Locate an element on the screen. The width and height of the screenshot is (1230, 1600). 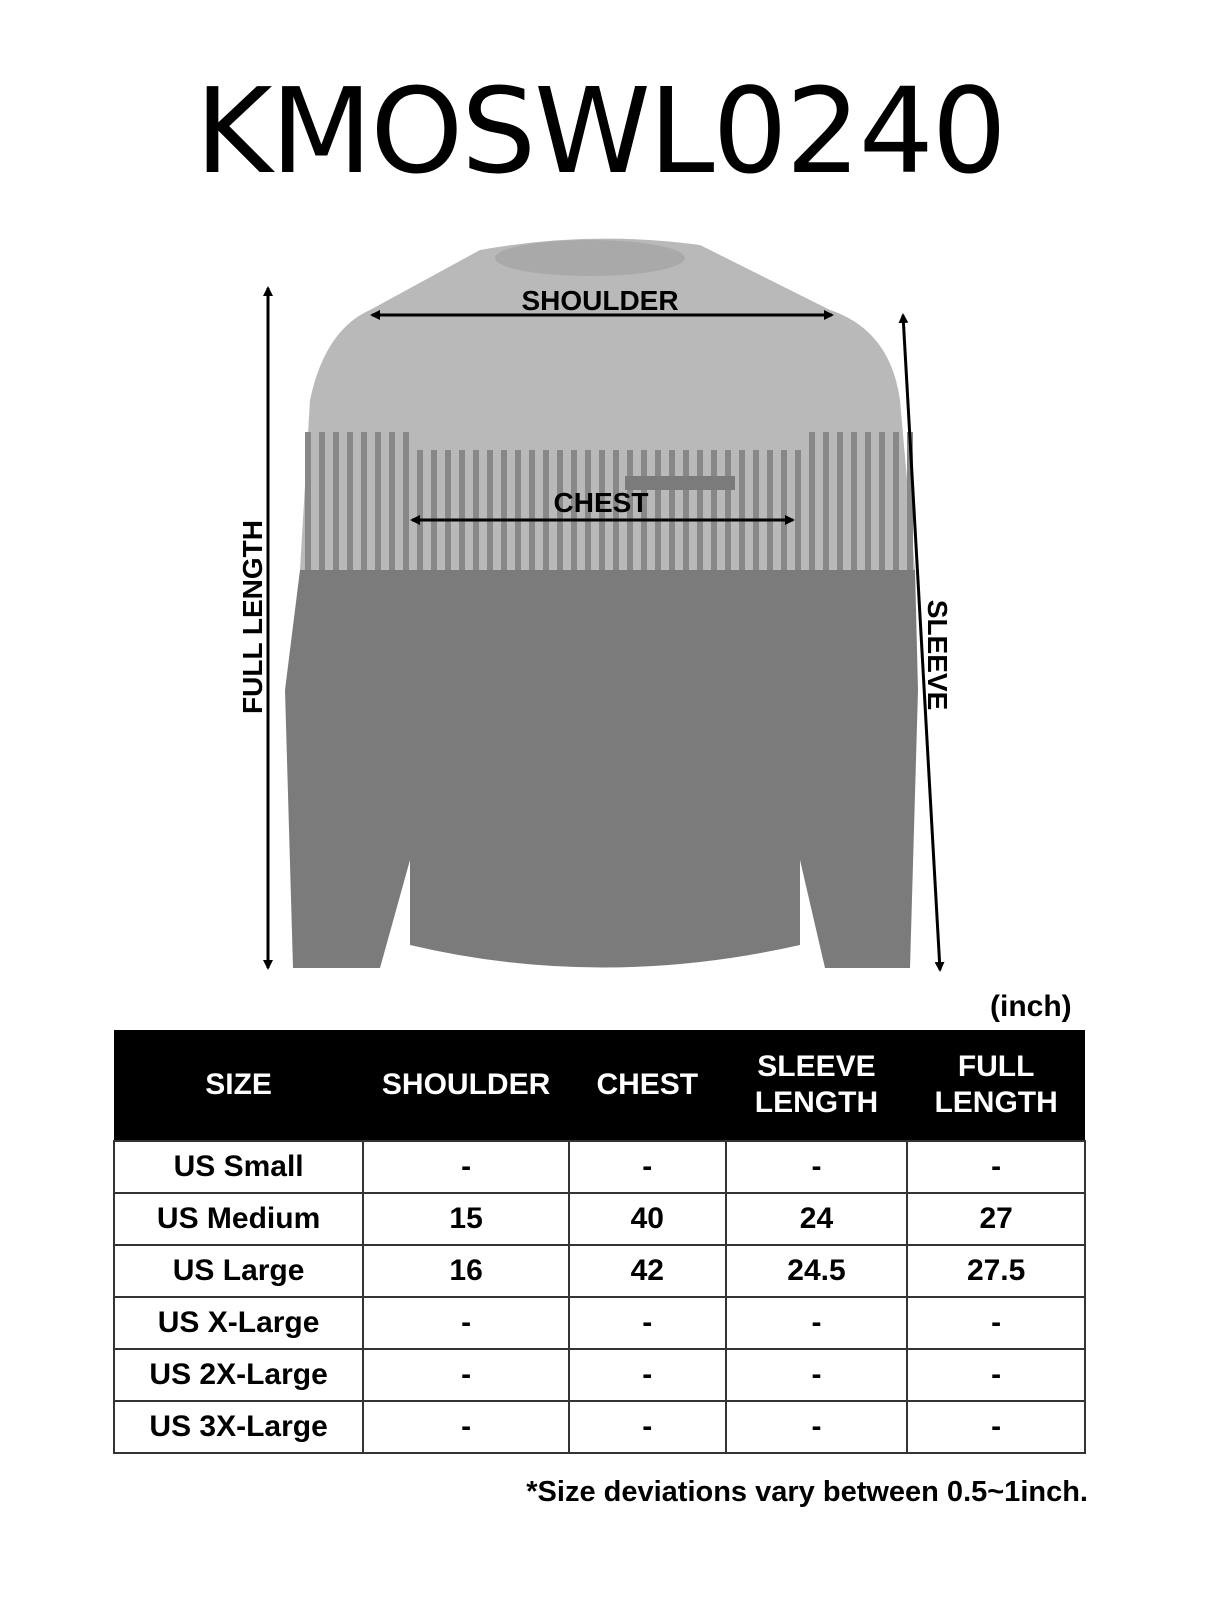
table-row: US Small - - - - is located at coordinates (599, 1167).